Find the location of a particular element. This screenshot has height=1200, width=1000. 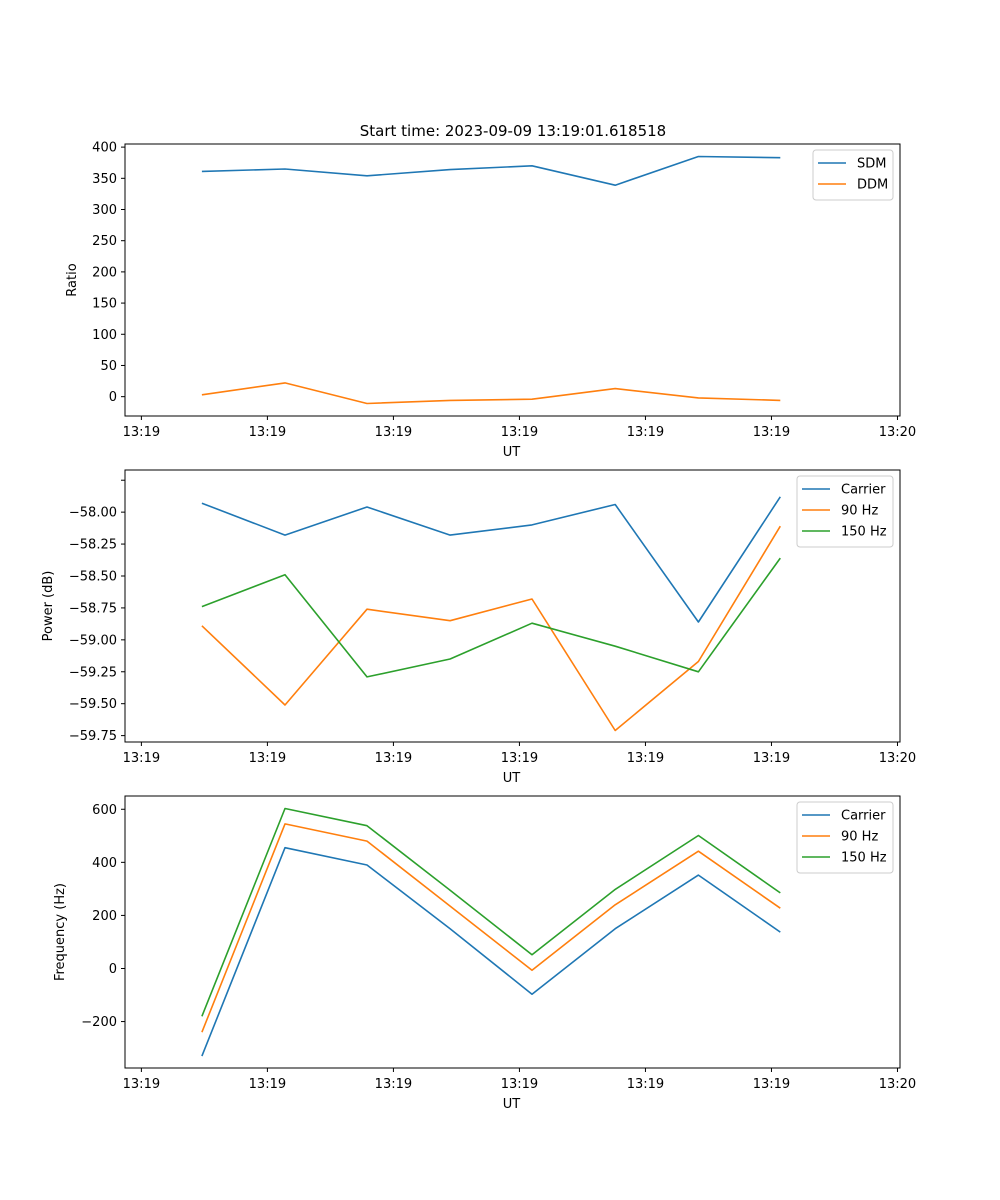

y-tick-label: 100 is located at coordinates (104, 335).